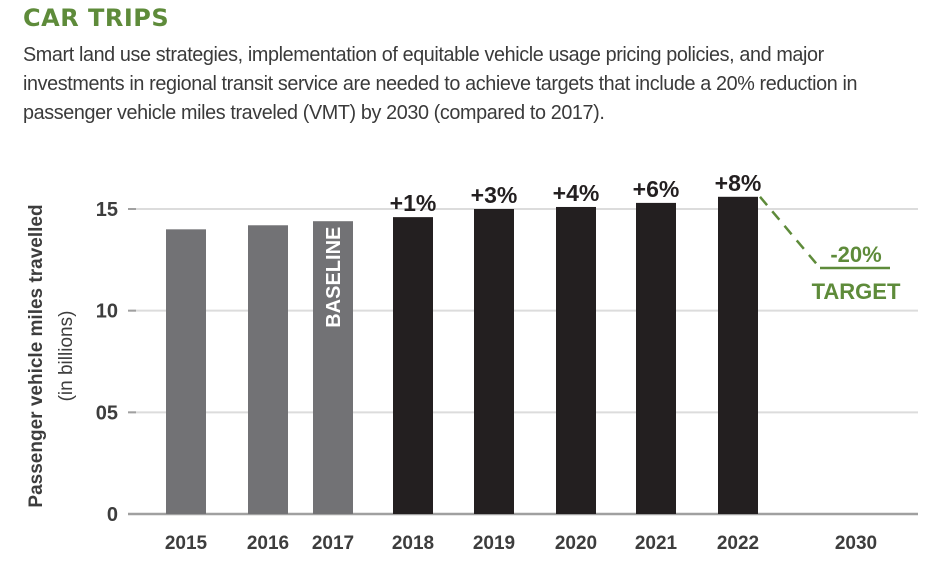 This screenshot has width=949, height=577. Describe the element at coordinates (36, 355) in the screenshot. I see `y-axis-label: Passenger vehicle miles travelled` at that location.